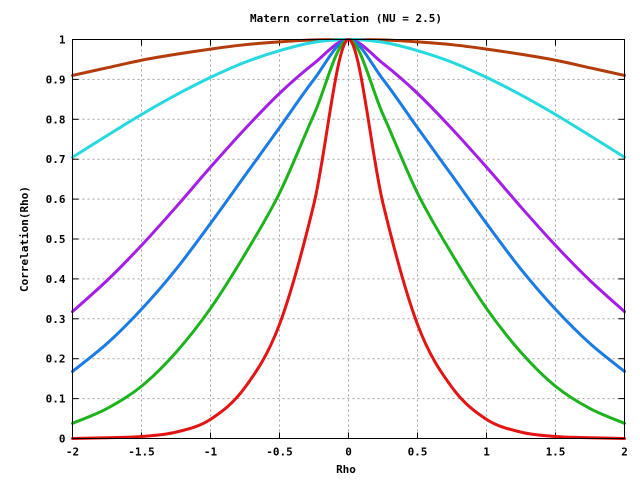 The width and height of the screenshot is (640, 480). I want to click on y-tick-label: 1, so click(62, 40).